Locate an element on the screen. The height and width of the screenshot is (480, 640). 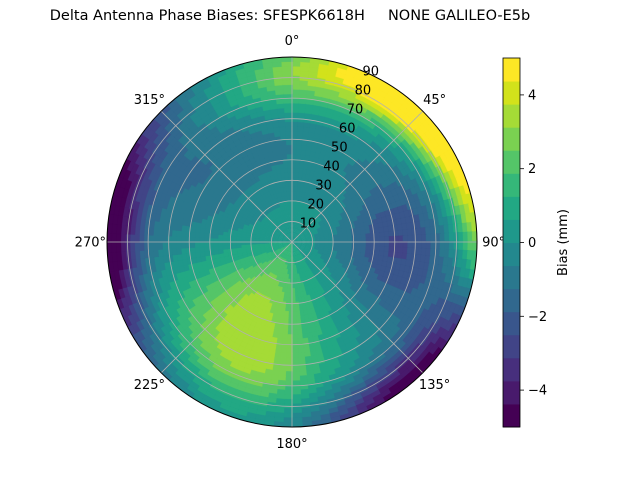
radial-tick-label: 60 is located at coordinates (347, 129).